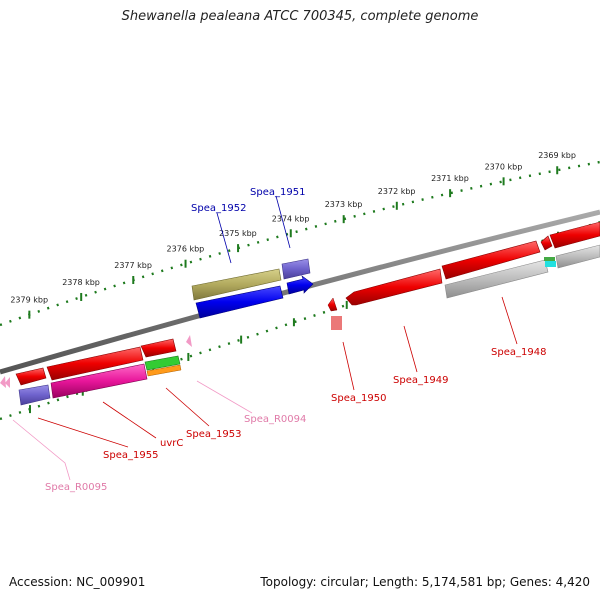 Image resolution: width=600 pixels, height=600 pixels. Describe the element at coordinates (3, 382) in the screenshot. I see `gene-pink-arrow-a` at that location.